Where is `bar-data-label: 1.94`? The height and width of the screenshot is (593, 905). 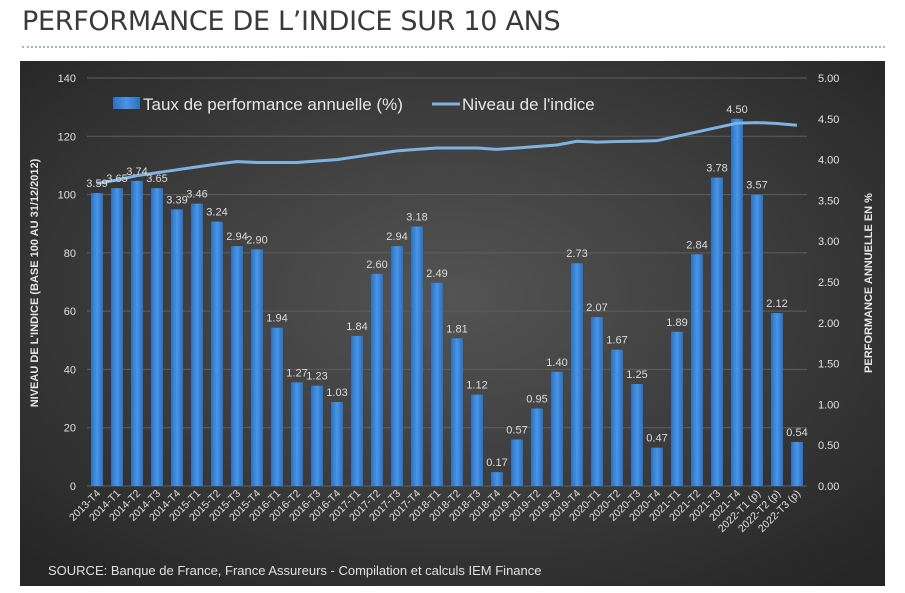
bar-data-label: 1.94 is located at coordinates (276, 319).